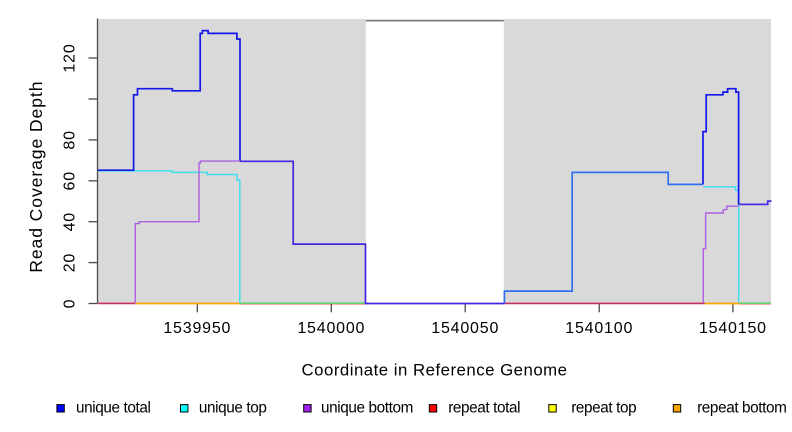  What do you see at coordinates (70, 221) in the screenshot?
I see `svg-text: 40` at bounding box center [70, 221].